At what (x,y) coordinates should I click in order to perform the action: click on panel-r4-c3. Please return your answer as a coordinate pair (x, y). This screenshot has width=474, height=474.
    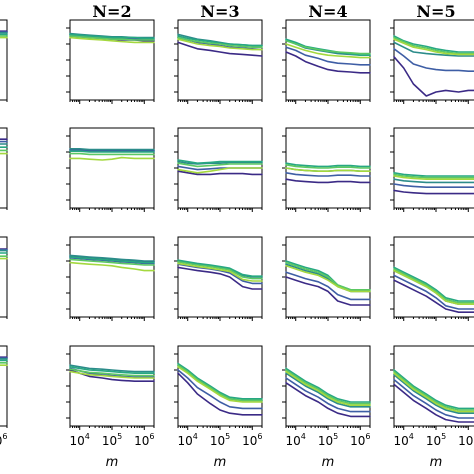
    Looking at the image, I should click on (218, 387).